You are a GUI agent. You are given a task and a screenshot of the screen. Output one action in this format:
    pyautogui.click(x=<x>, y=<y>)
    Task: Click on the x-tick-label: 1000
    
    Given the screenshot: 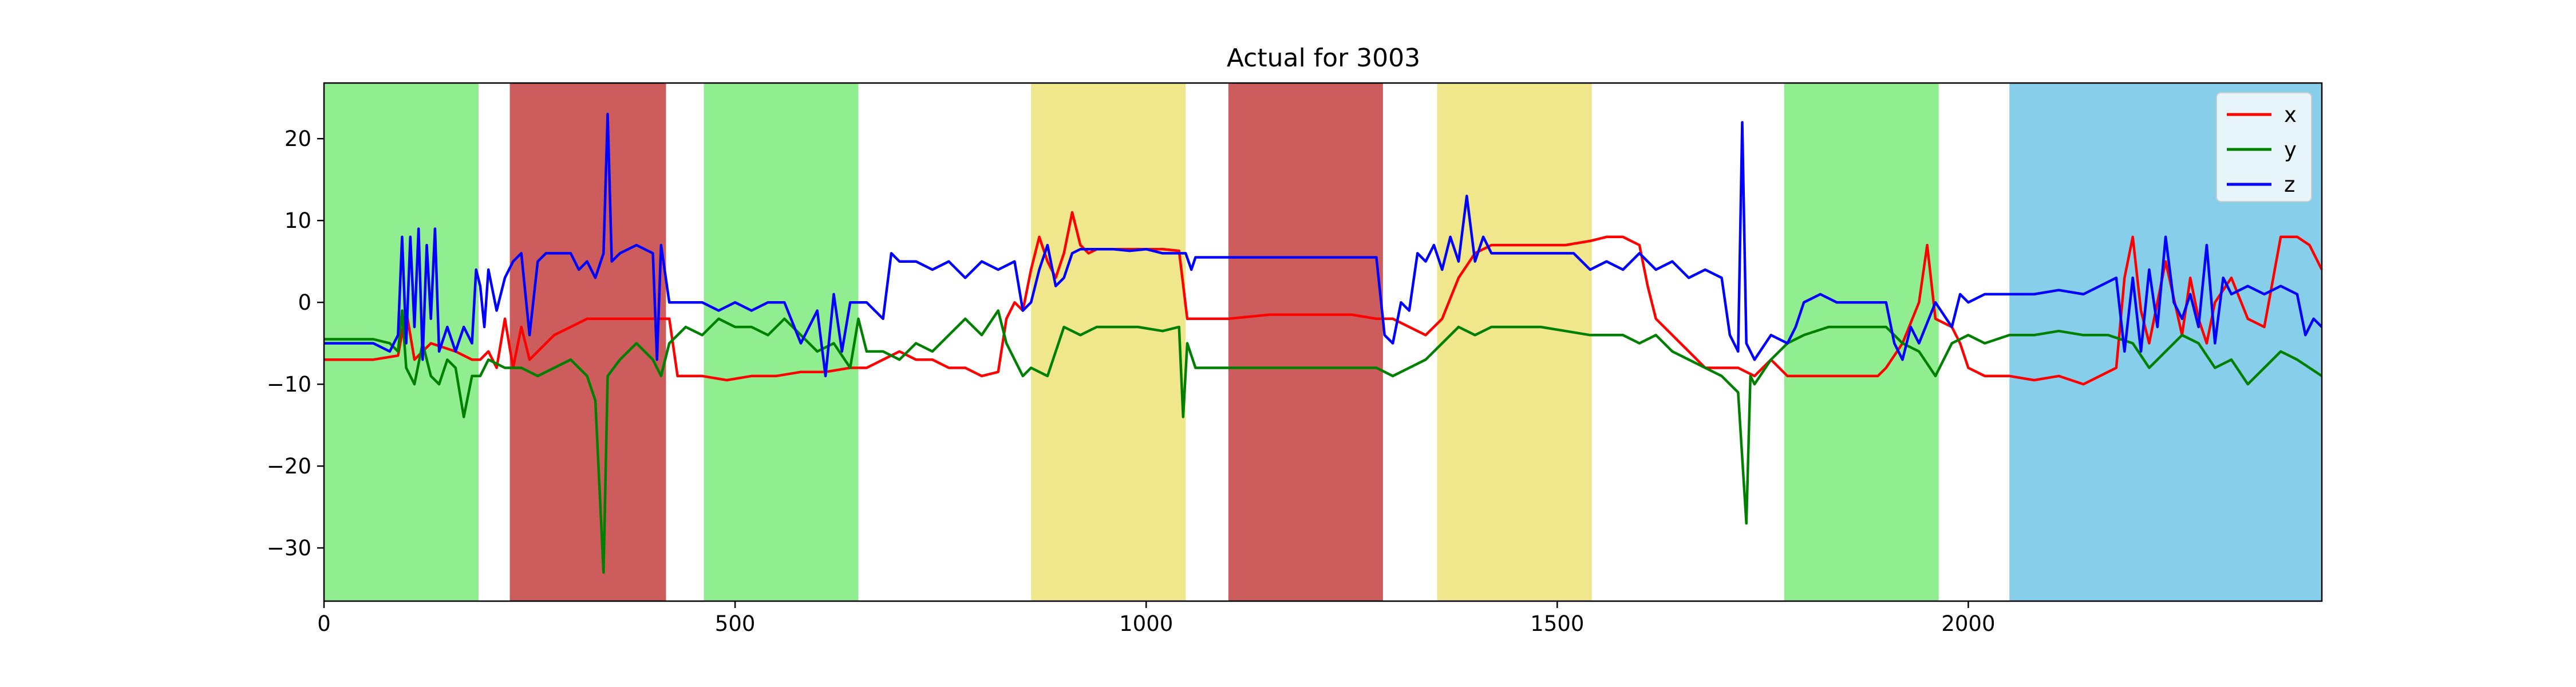 What is the action you would take?
    pyautogui.click(x=1146, y=623)
    